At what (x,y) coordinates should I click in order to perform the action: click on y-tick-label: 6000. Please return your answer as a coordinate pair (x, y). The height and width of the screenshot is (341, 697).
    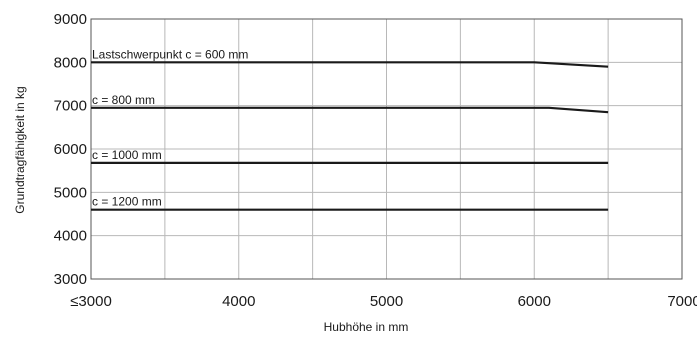
    Looking at the image, I should click on (70, 149).